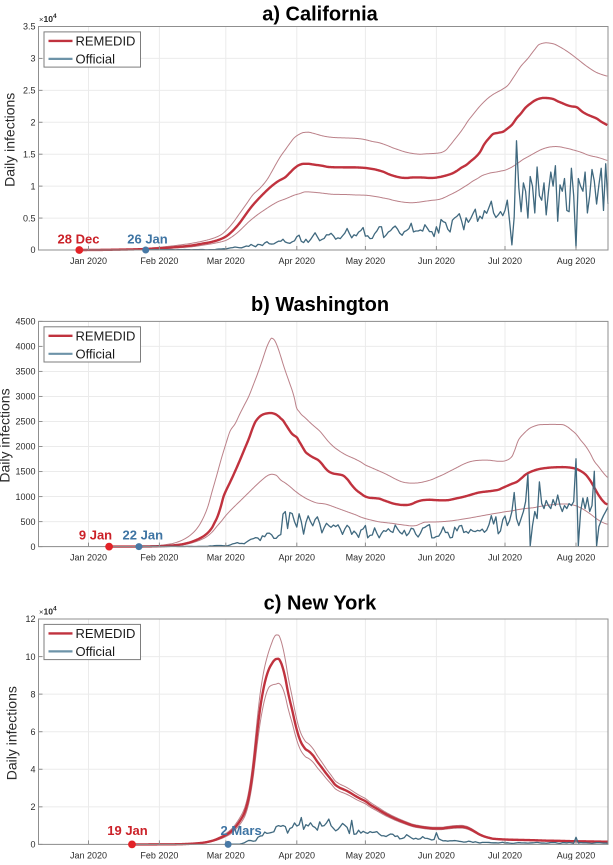 The width and height of the screenshot is (613, 865). I want to click on svg-text: a) California, so click(320, 14).